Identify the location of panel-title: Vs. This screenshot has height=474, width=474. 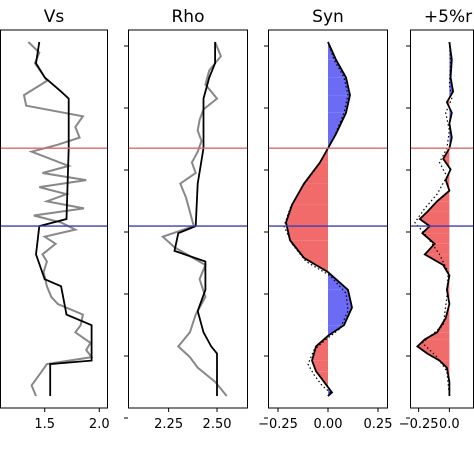
(54, 17).